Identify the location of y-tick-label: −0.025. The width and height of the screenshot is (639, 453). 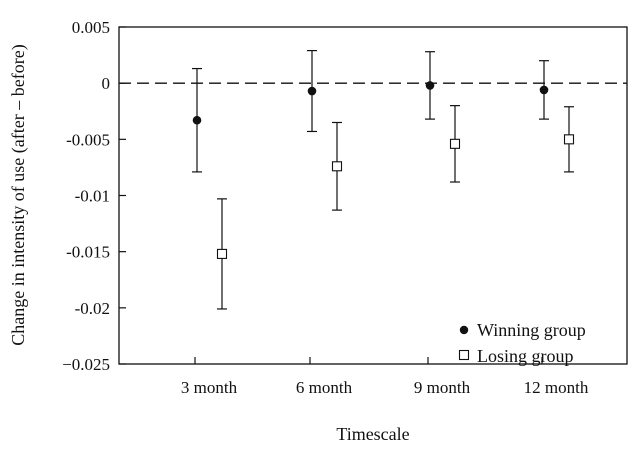
(86, 364).